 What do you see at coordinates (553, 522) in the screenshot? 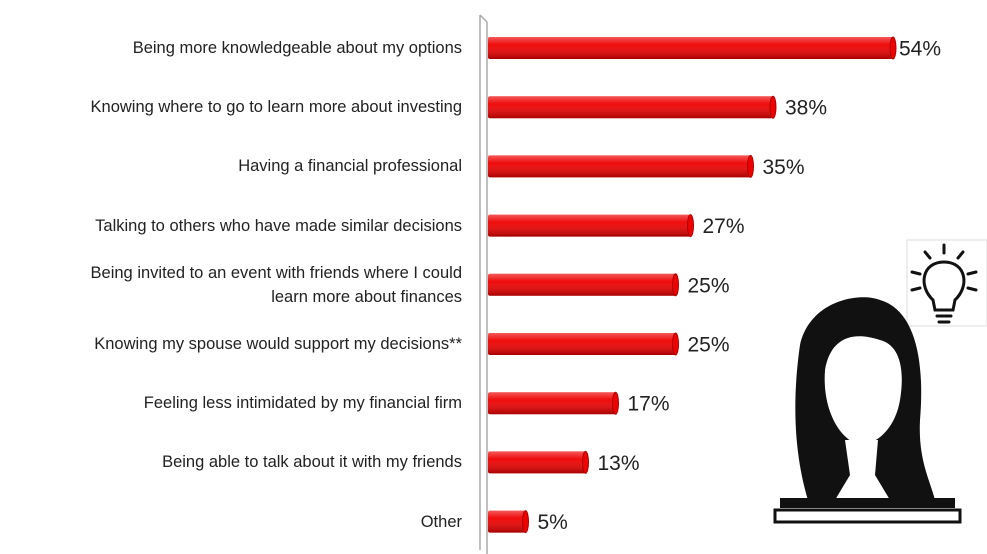
I see `value-label: 5%` at bounding box center [553, 522].